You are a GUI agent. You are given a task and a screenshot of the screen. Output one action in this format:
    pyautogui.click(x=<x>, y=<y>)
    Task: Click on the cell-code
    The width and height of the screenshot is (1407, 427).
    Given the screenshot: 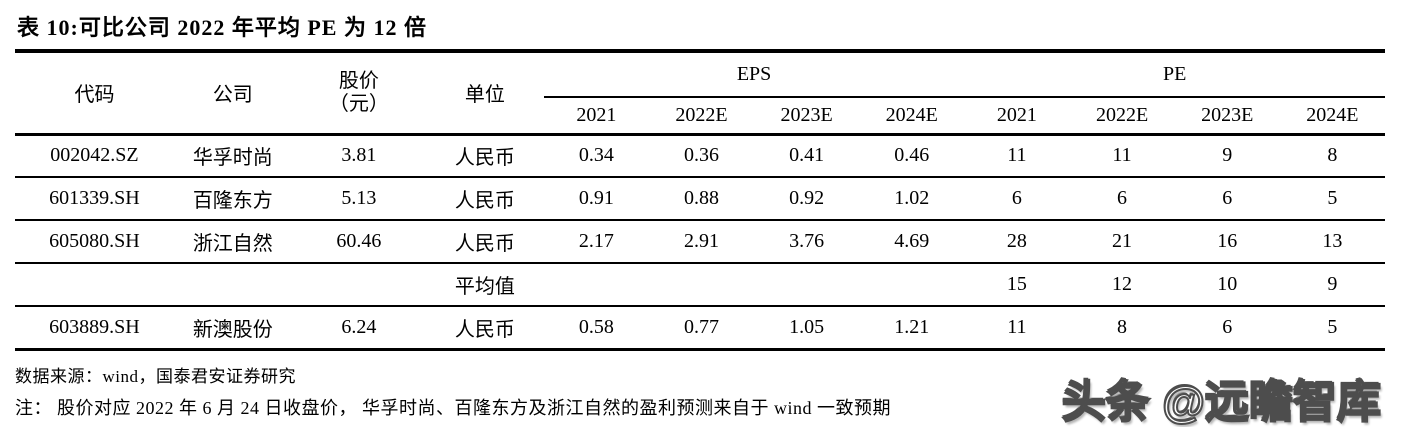 What is the action you would take?
    pyautogui.click(x=94, y=284)
    